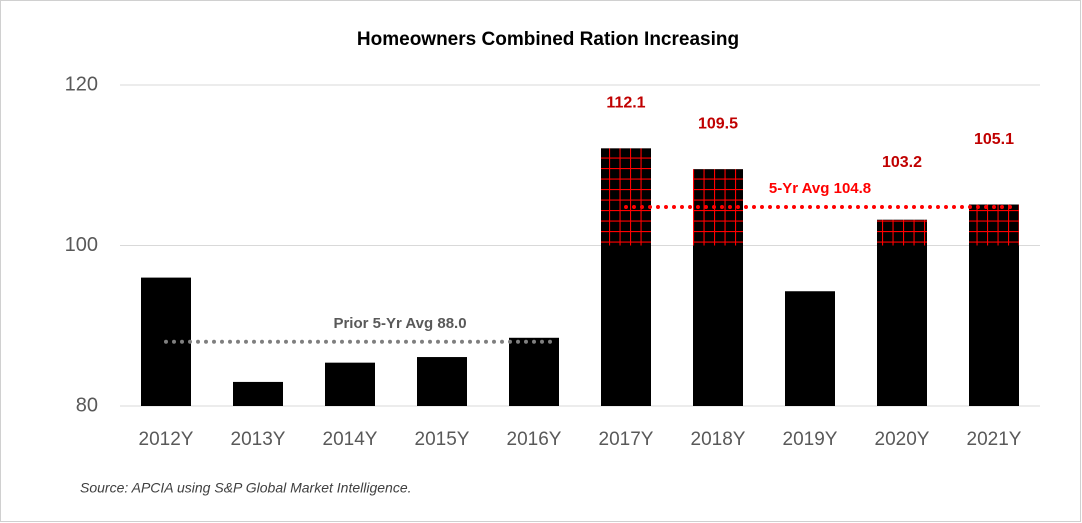 This screenshot has height=523, width=1082. I want to click on x-tick-label: 2016Y, so click(534, 439).